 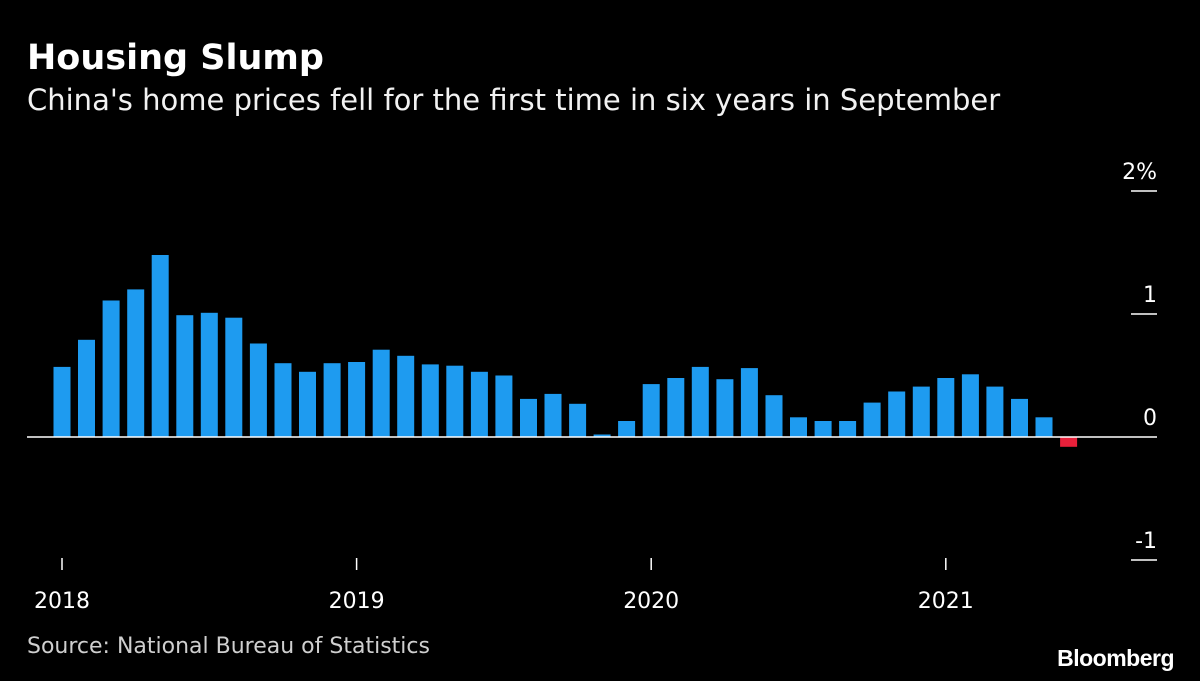 What do you see at coordinates (228, 647) in the screenshot?
I see `source-note: Source: National Bureau of Statistics` at bounding box center [228, 647].